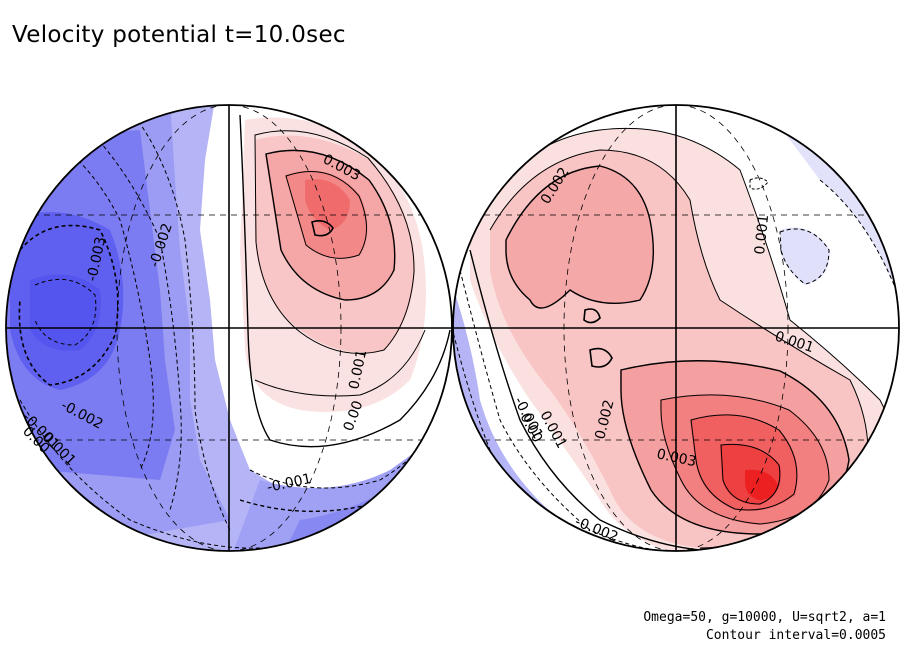  What do you see at coordinates (179, 35) in the screenshot?
I see `figure-title: Velocity potential t=10.0sec` at bounding box center [179, 35].